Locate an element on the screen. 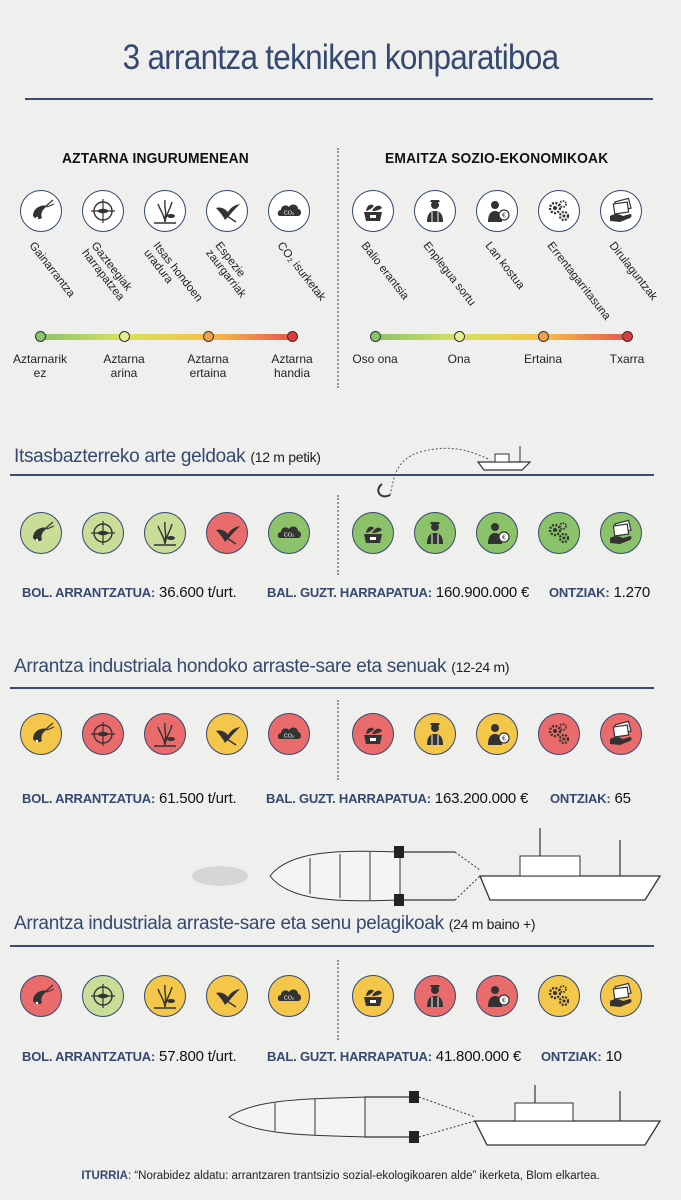 This screenshot has height=1200, width=681. worker-icon is located at coordinates (435, 211).